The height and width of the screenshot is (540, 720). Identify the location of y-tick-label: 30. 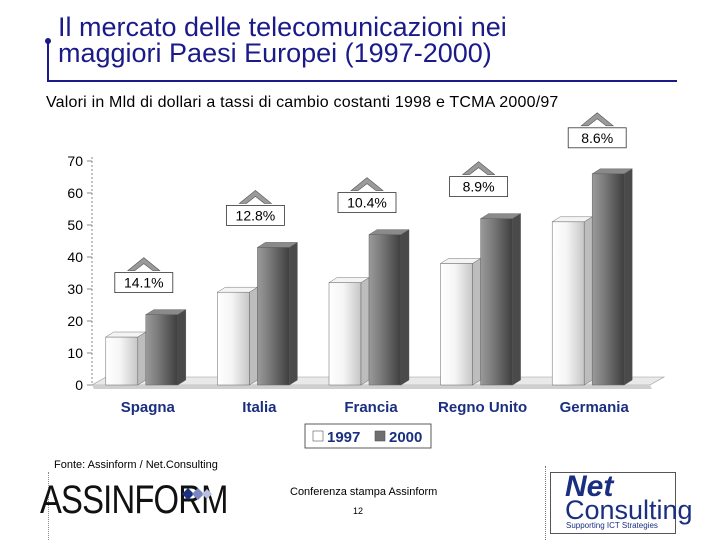
(75, 289).